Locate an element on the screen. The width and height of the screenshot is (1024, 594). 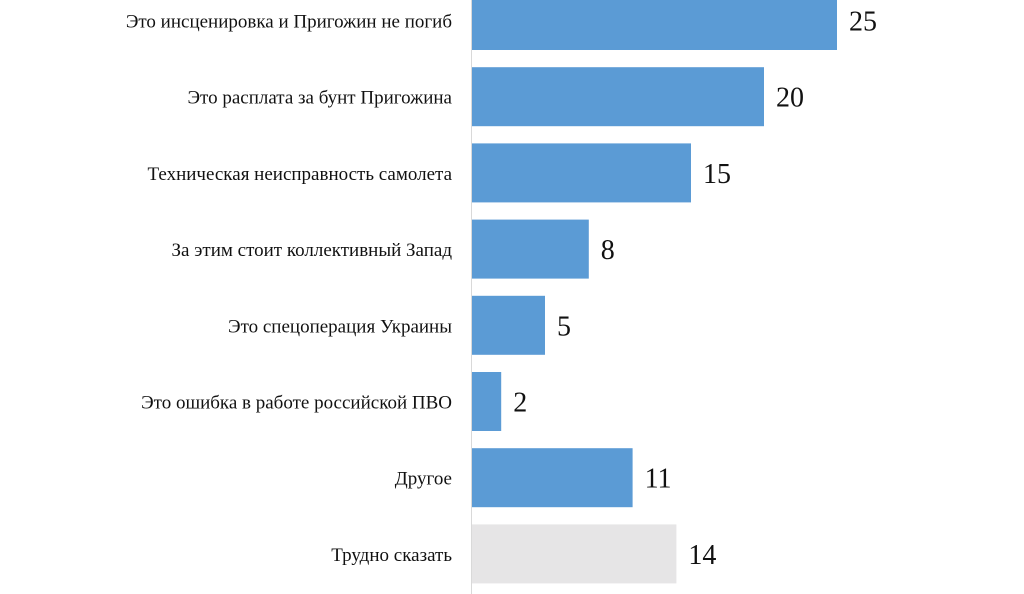
value-label: 14 is located at coordinates (702, 555).